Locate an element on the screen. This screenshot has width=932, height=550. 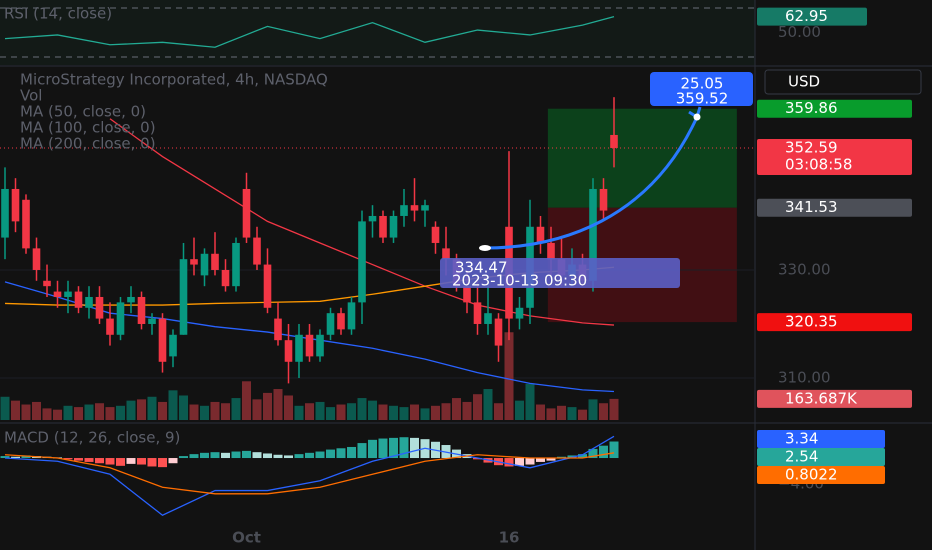
rsi-title: RSI (14, close) is located at coordinates (58, 14).